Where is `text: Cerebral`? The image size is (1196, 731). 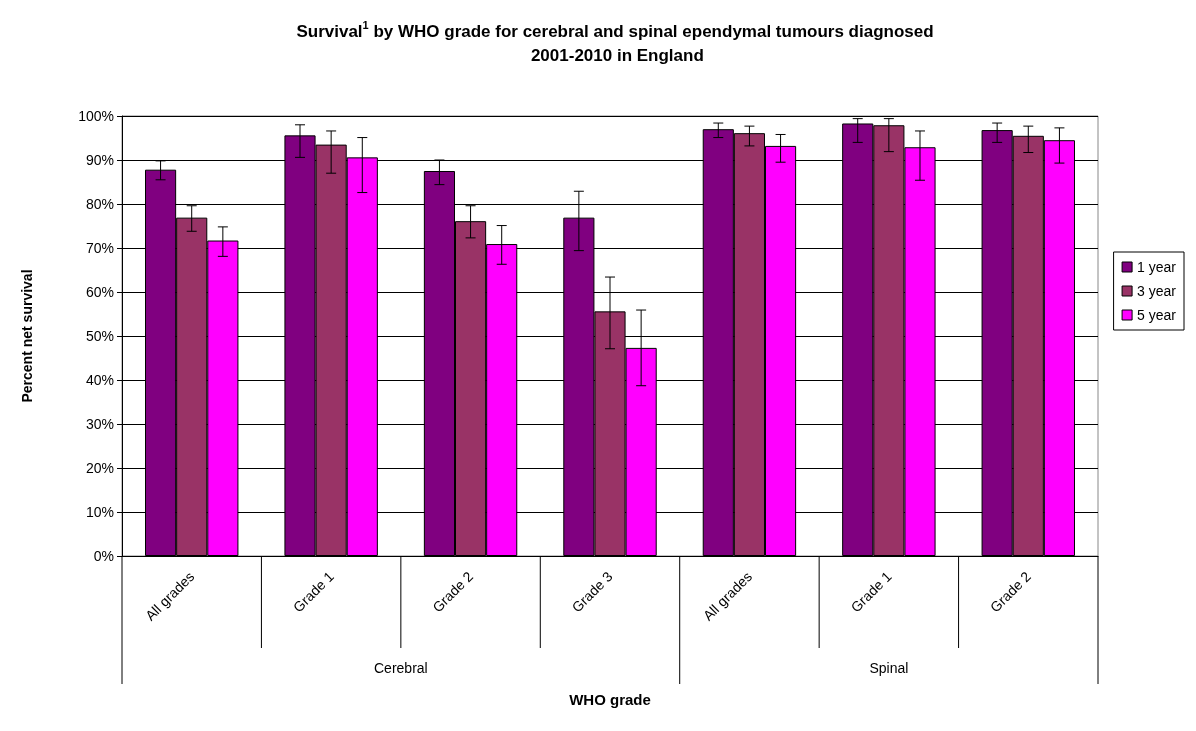
text: Cerebral is located at coordinates (401, 668).